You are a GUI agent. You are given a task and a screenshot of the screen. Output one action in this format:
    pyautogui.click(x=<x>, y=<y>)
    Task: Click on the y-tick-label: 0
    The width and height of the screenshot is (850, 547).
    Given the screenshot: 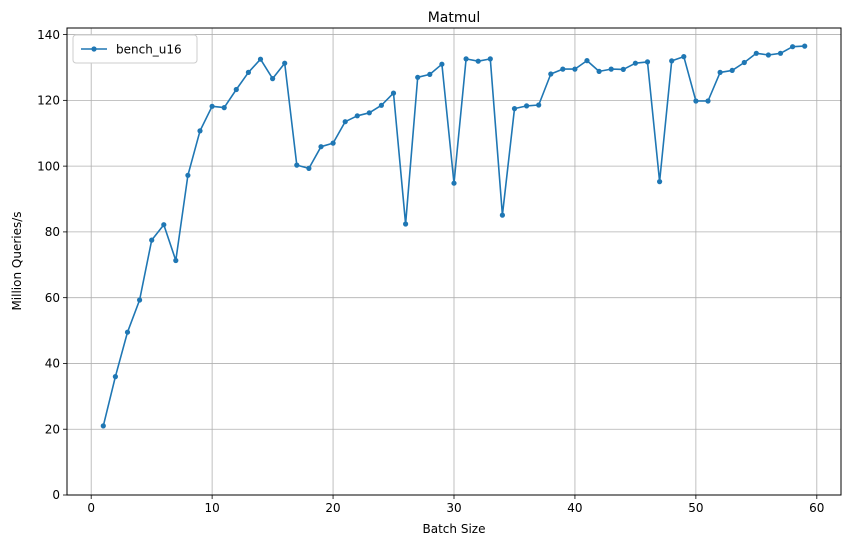 What is the action you would take?
    pyautogui.click(x=56, y=495)
    